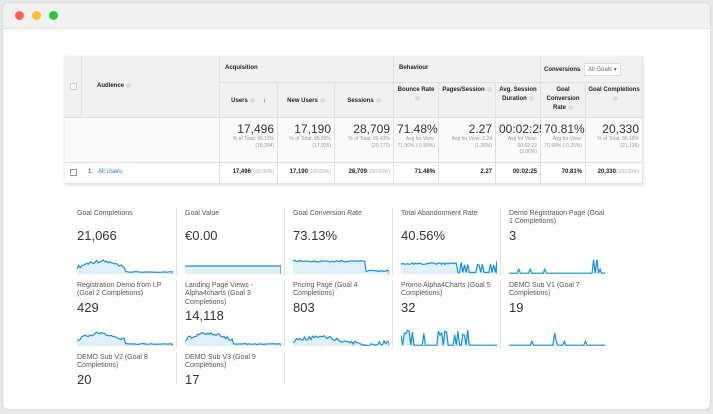 This screenshot has height=414, width=713. Describe the element at coordinates (486, 172) in the screenshot. I see `row-value: 2.27` at that location.